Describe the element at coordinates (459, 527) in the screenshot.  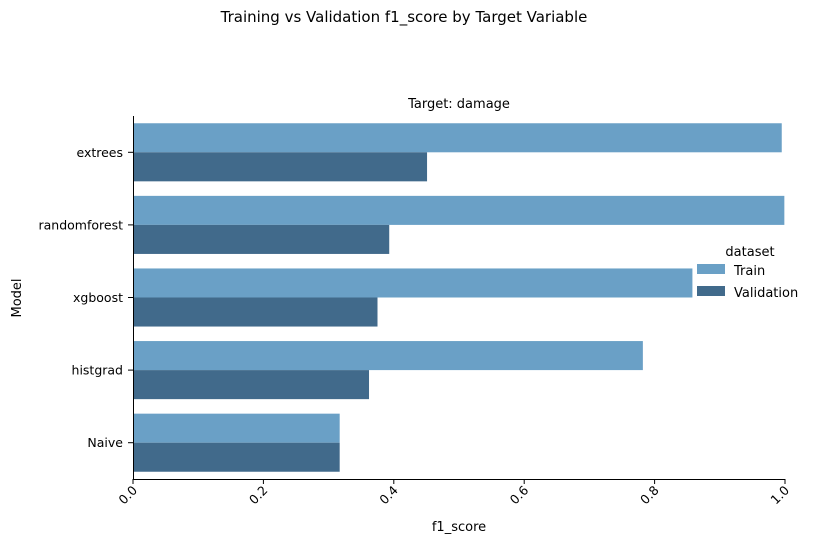
I see `x-axis-label: f1_score` at that location.